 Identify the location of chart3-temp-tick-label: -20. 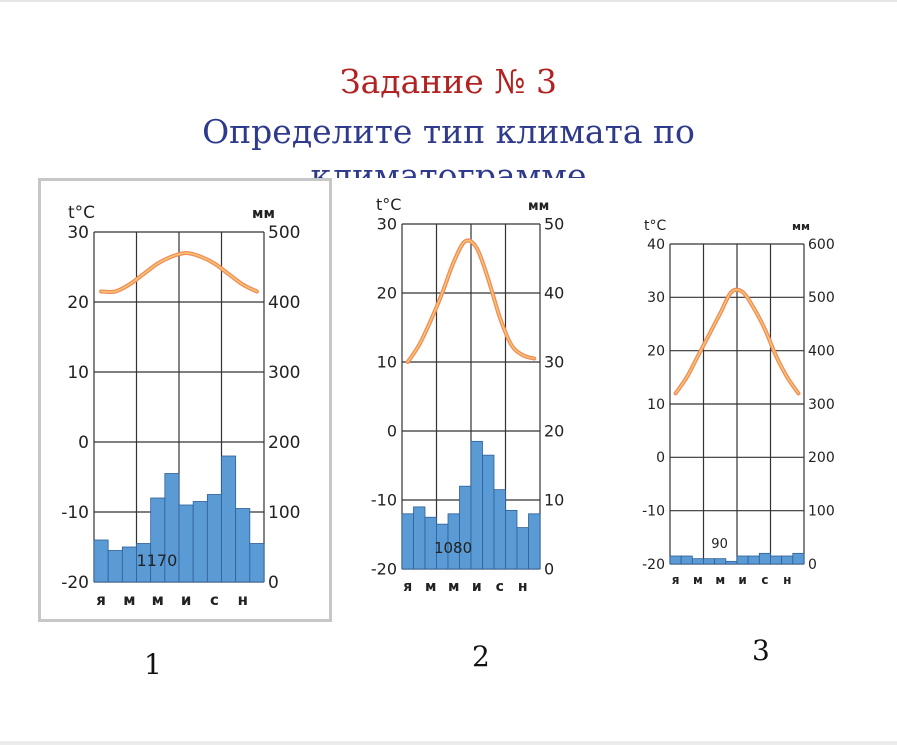
(653, 565).